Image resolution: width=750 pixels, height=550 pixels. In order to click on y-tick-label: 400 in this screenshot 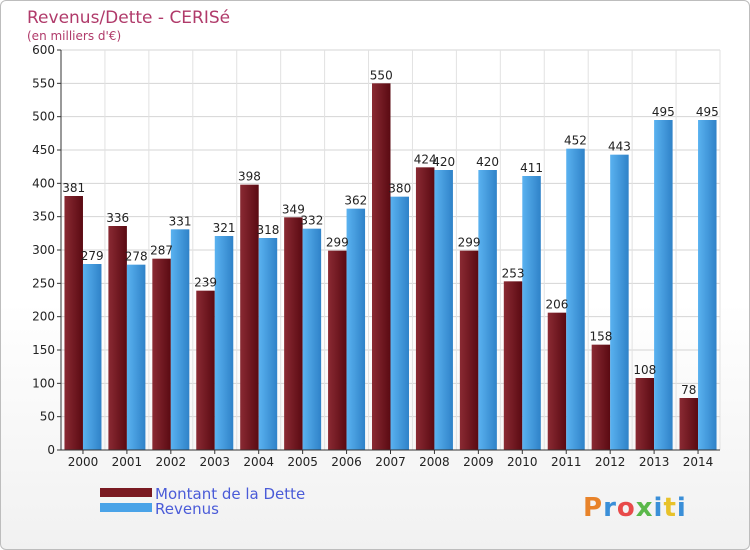, I will do `click(43, 183)`.